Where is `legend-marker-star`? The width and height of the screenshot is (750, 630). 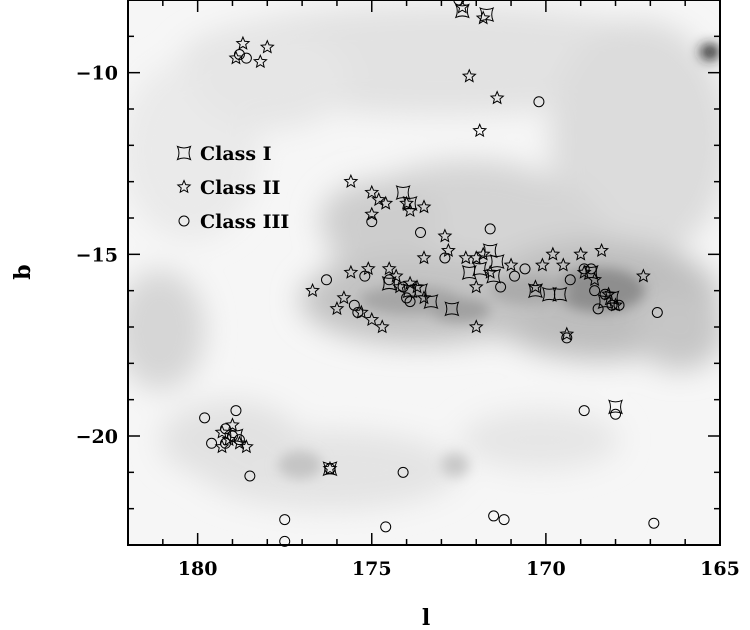
legend-marker-star is located at coordinates (184, 186).